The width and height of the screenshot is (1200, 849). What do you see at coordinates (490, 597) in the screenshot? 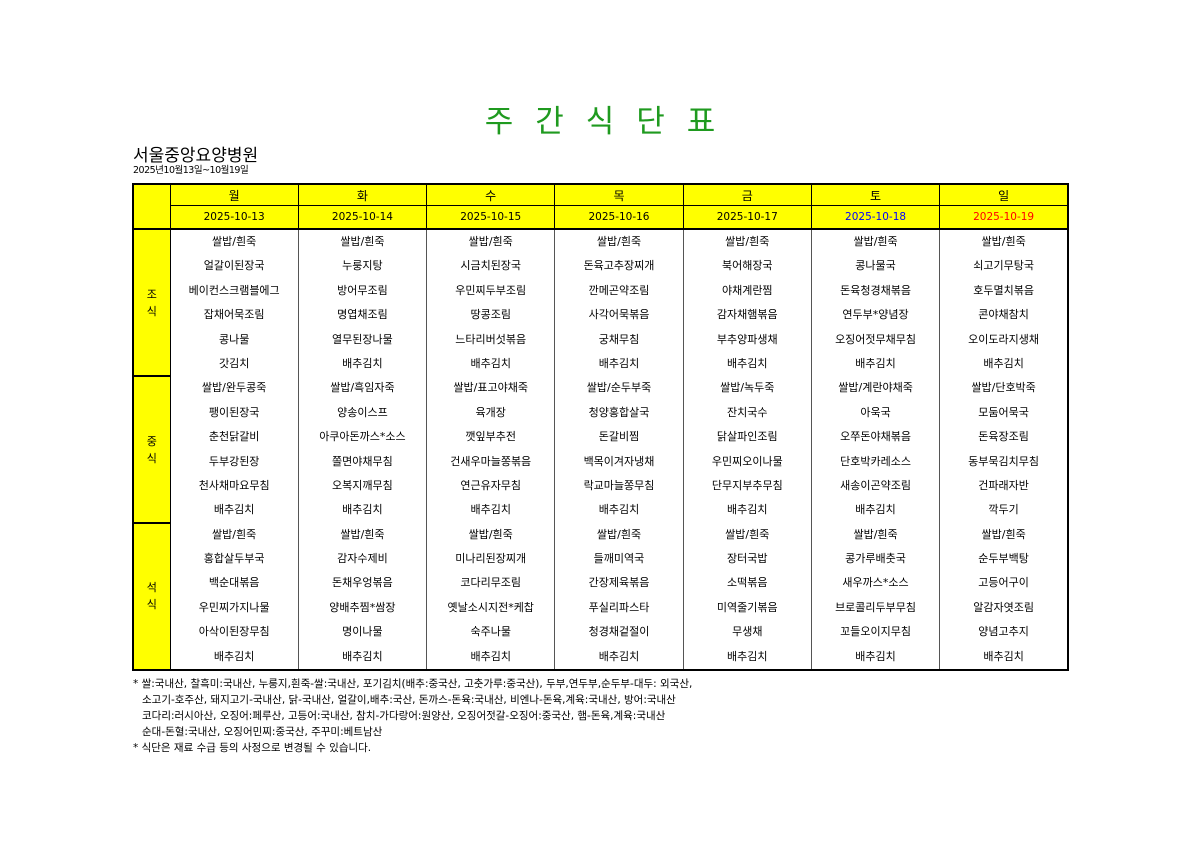
I see `menu-cell: 쌀밥/흰죽 미나리된장찌개 코다리무조림 옛날소시지전*케찹 숙주나물 배추김치` at bounding box center [490, 597].